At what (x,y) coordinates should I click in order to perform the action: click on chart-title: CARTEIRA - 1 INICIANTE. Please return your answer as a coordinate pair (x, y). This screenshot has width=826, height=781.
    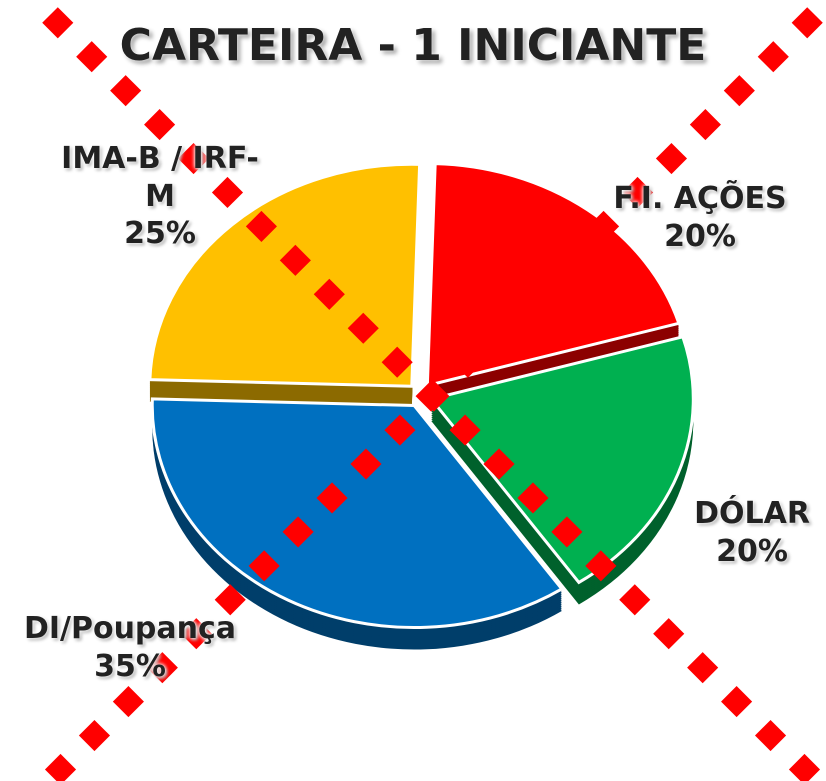
    Looking at the image, I should click on (413, 45).